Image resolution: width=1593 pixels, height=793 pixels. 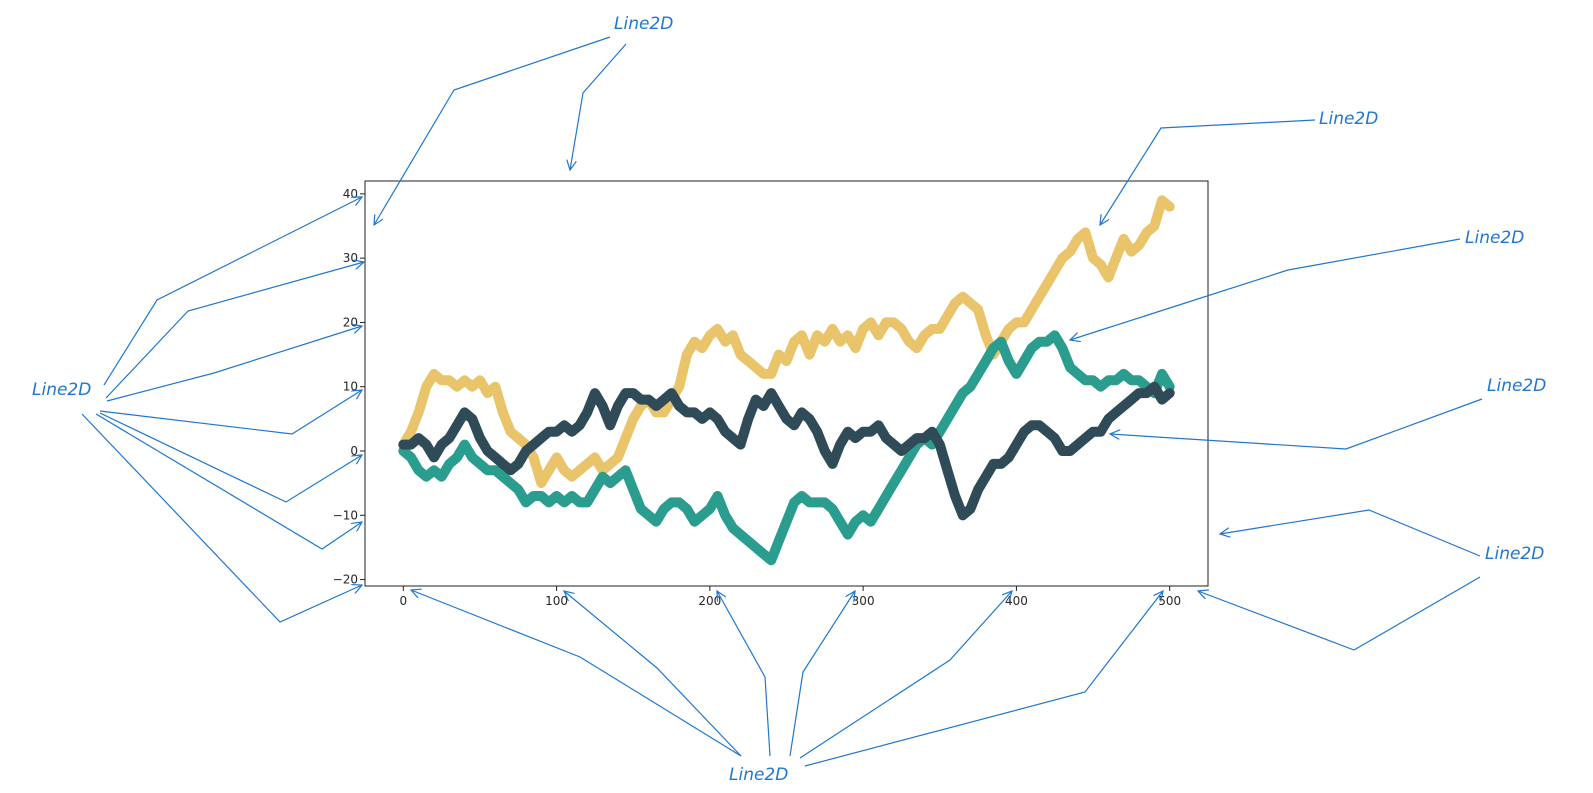 I want to click on annotation-label-left: Line2D, so click(x=61, y=390).